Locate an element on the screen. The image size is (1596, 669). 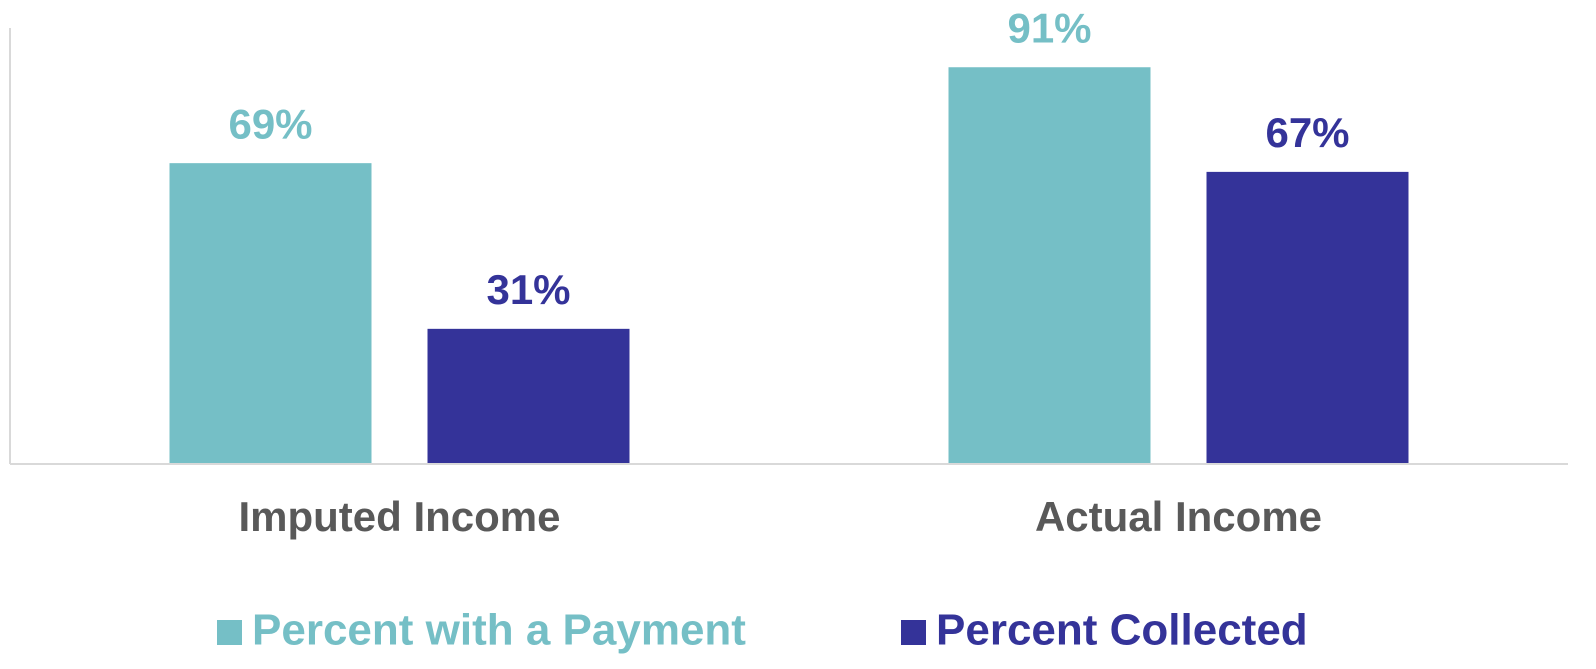
x-tick-label: Actual Income is located at coordinates (1178, 516).